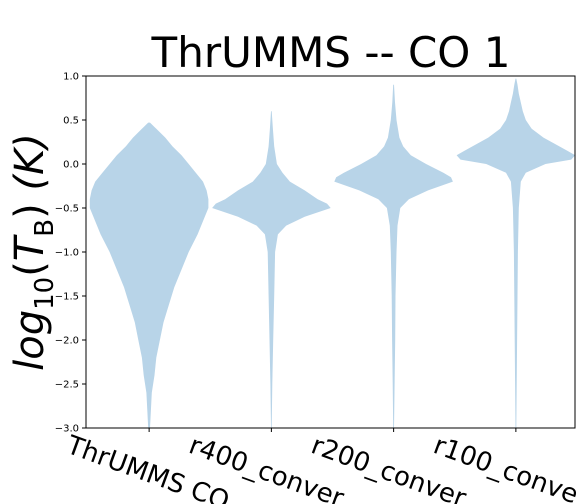  I want to click on y-tick-label: −1.5, so click(67, 297).